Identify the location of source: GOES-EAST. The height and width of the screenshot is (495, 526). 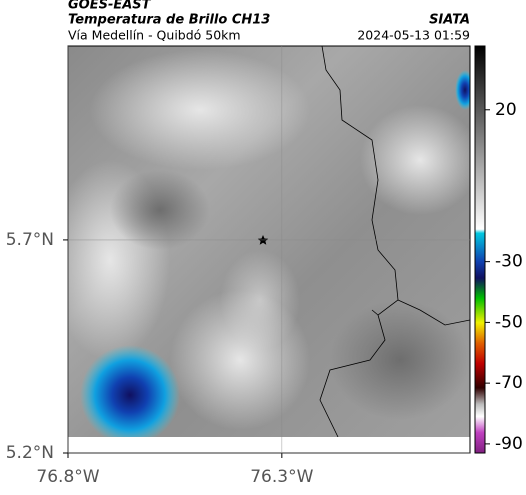
(110, 6).